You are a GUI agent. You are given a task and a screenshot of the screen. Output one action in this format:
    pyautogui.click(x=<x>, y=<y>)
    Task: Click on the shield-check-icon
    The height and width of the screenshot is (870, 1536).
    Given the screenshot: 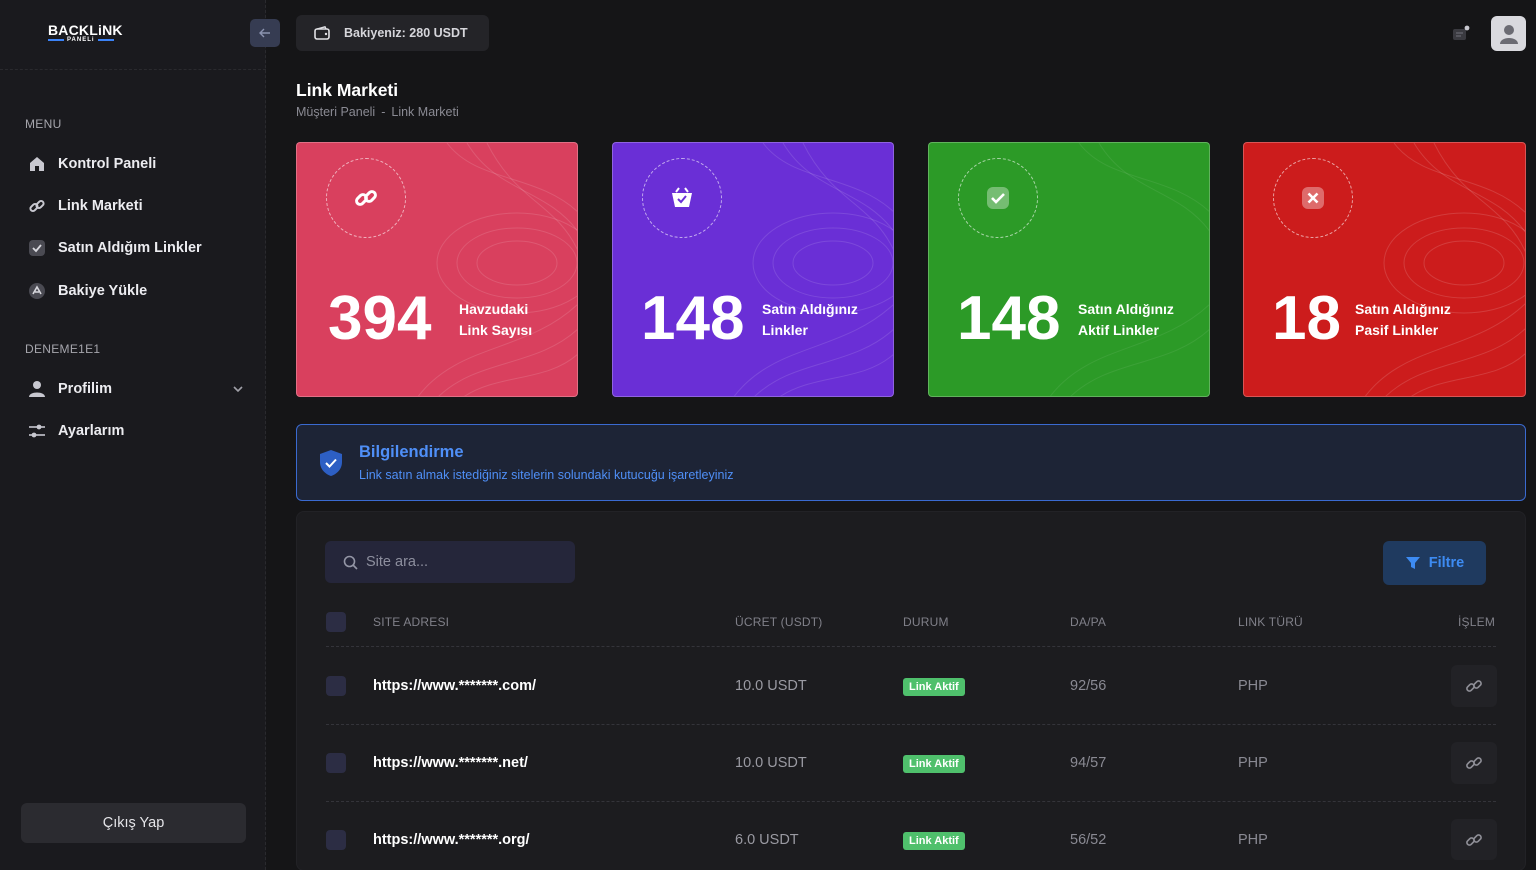 What is the action you would take?
    pyautogui.click(x=331, y=465)
    